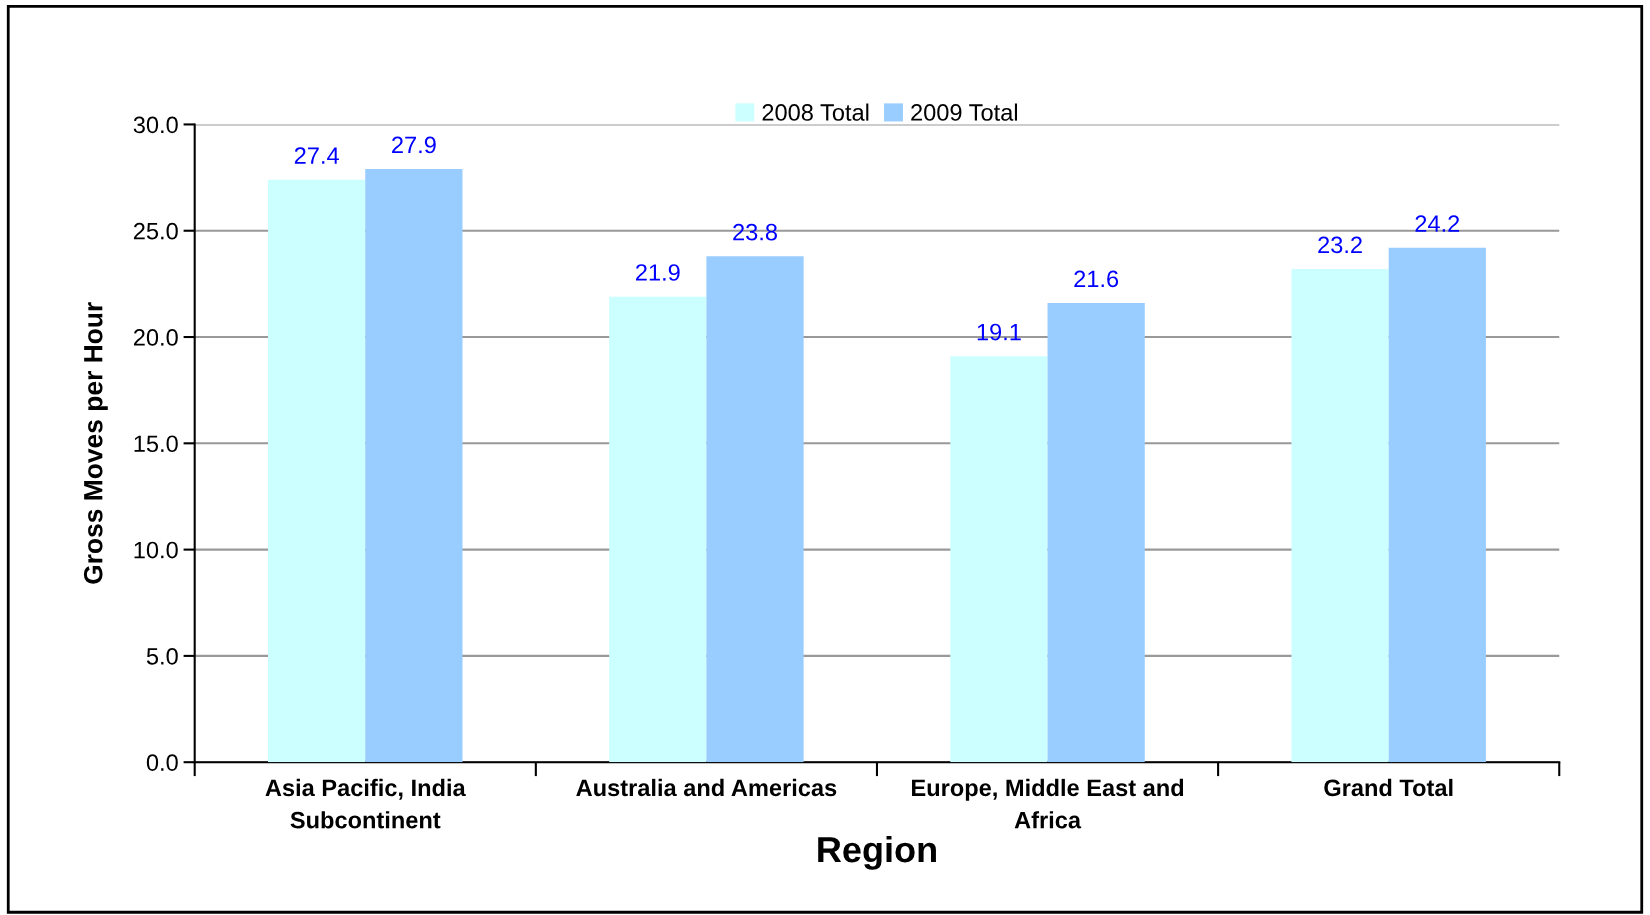 This screenshot has width=1650, height=915. Describe the element at coordinates (1437, 223) in the screenshot. I see `data-label: 24.2` at that location.